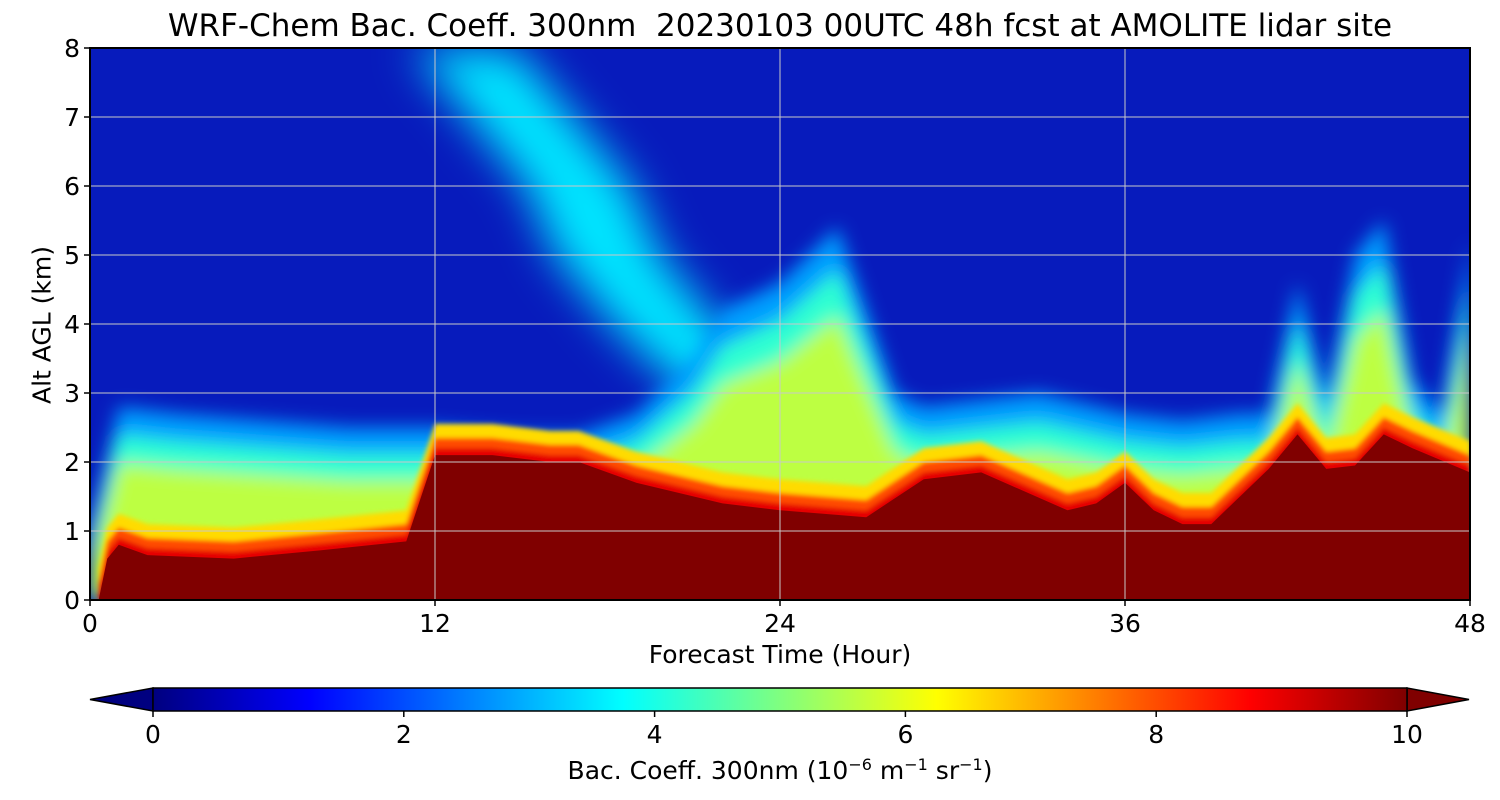 The width and height of the screenshot is (1500, 800). What do you see at coordinates (780, 654) in the screenshot?
I see `x-axis-label: Forecast Time (Hour)` at bounding box center [780, 654].